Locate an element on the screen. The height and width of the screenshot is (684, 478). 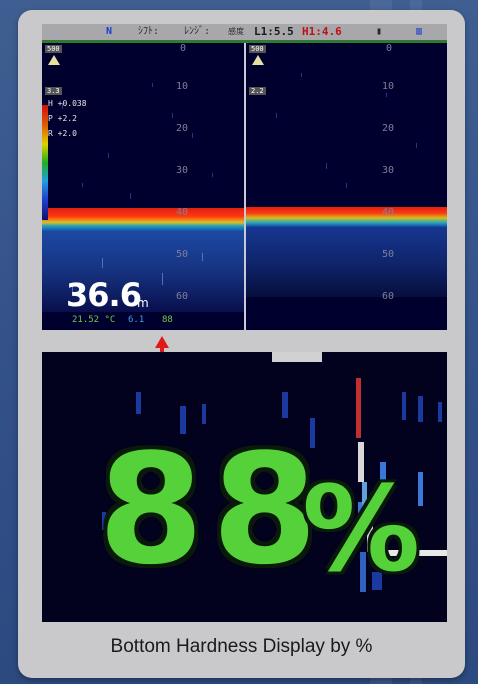
hardness-unit: % is located at coordinates (361, 529).